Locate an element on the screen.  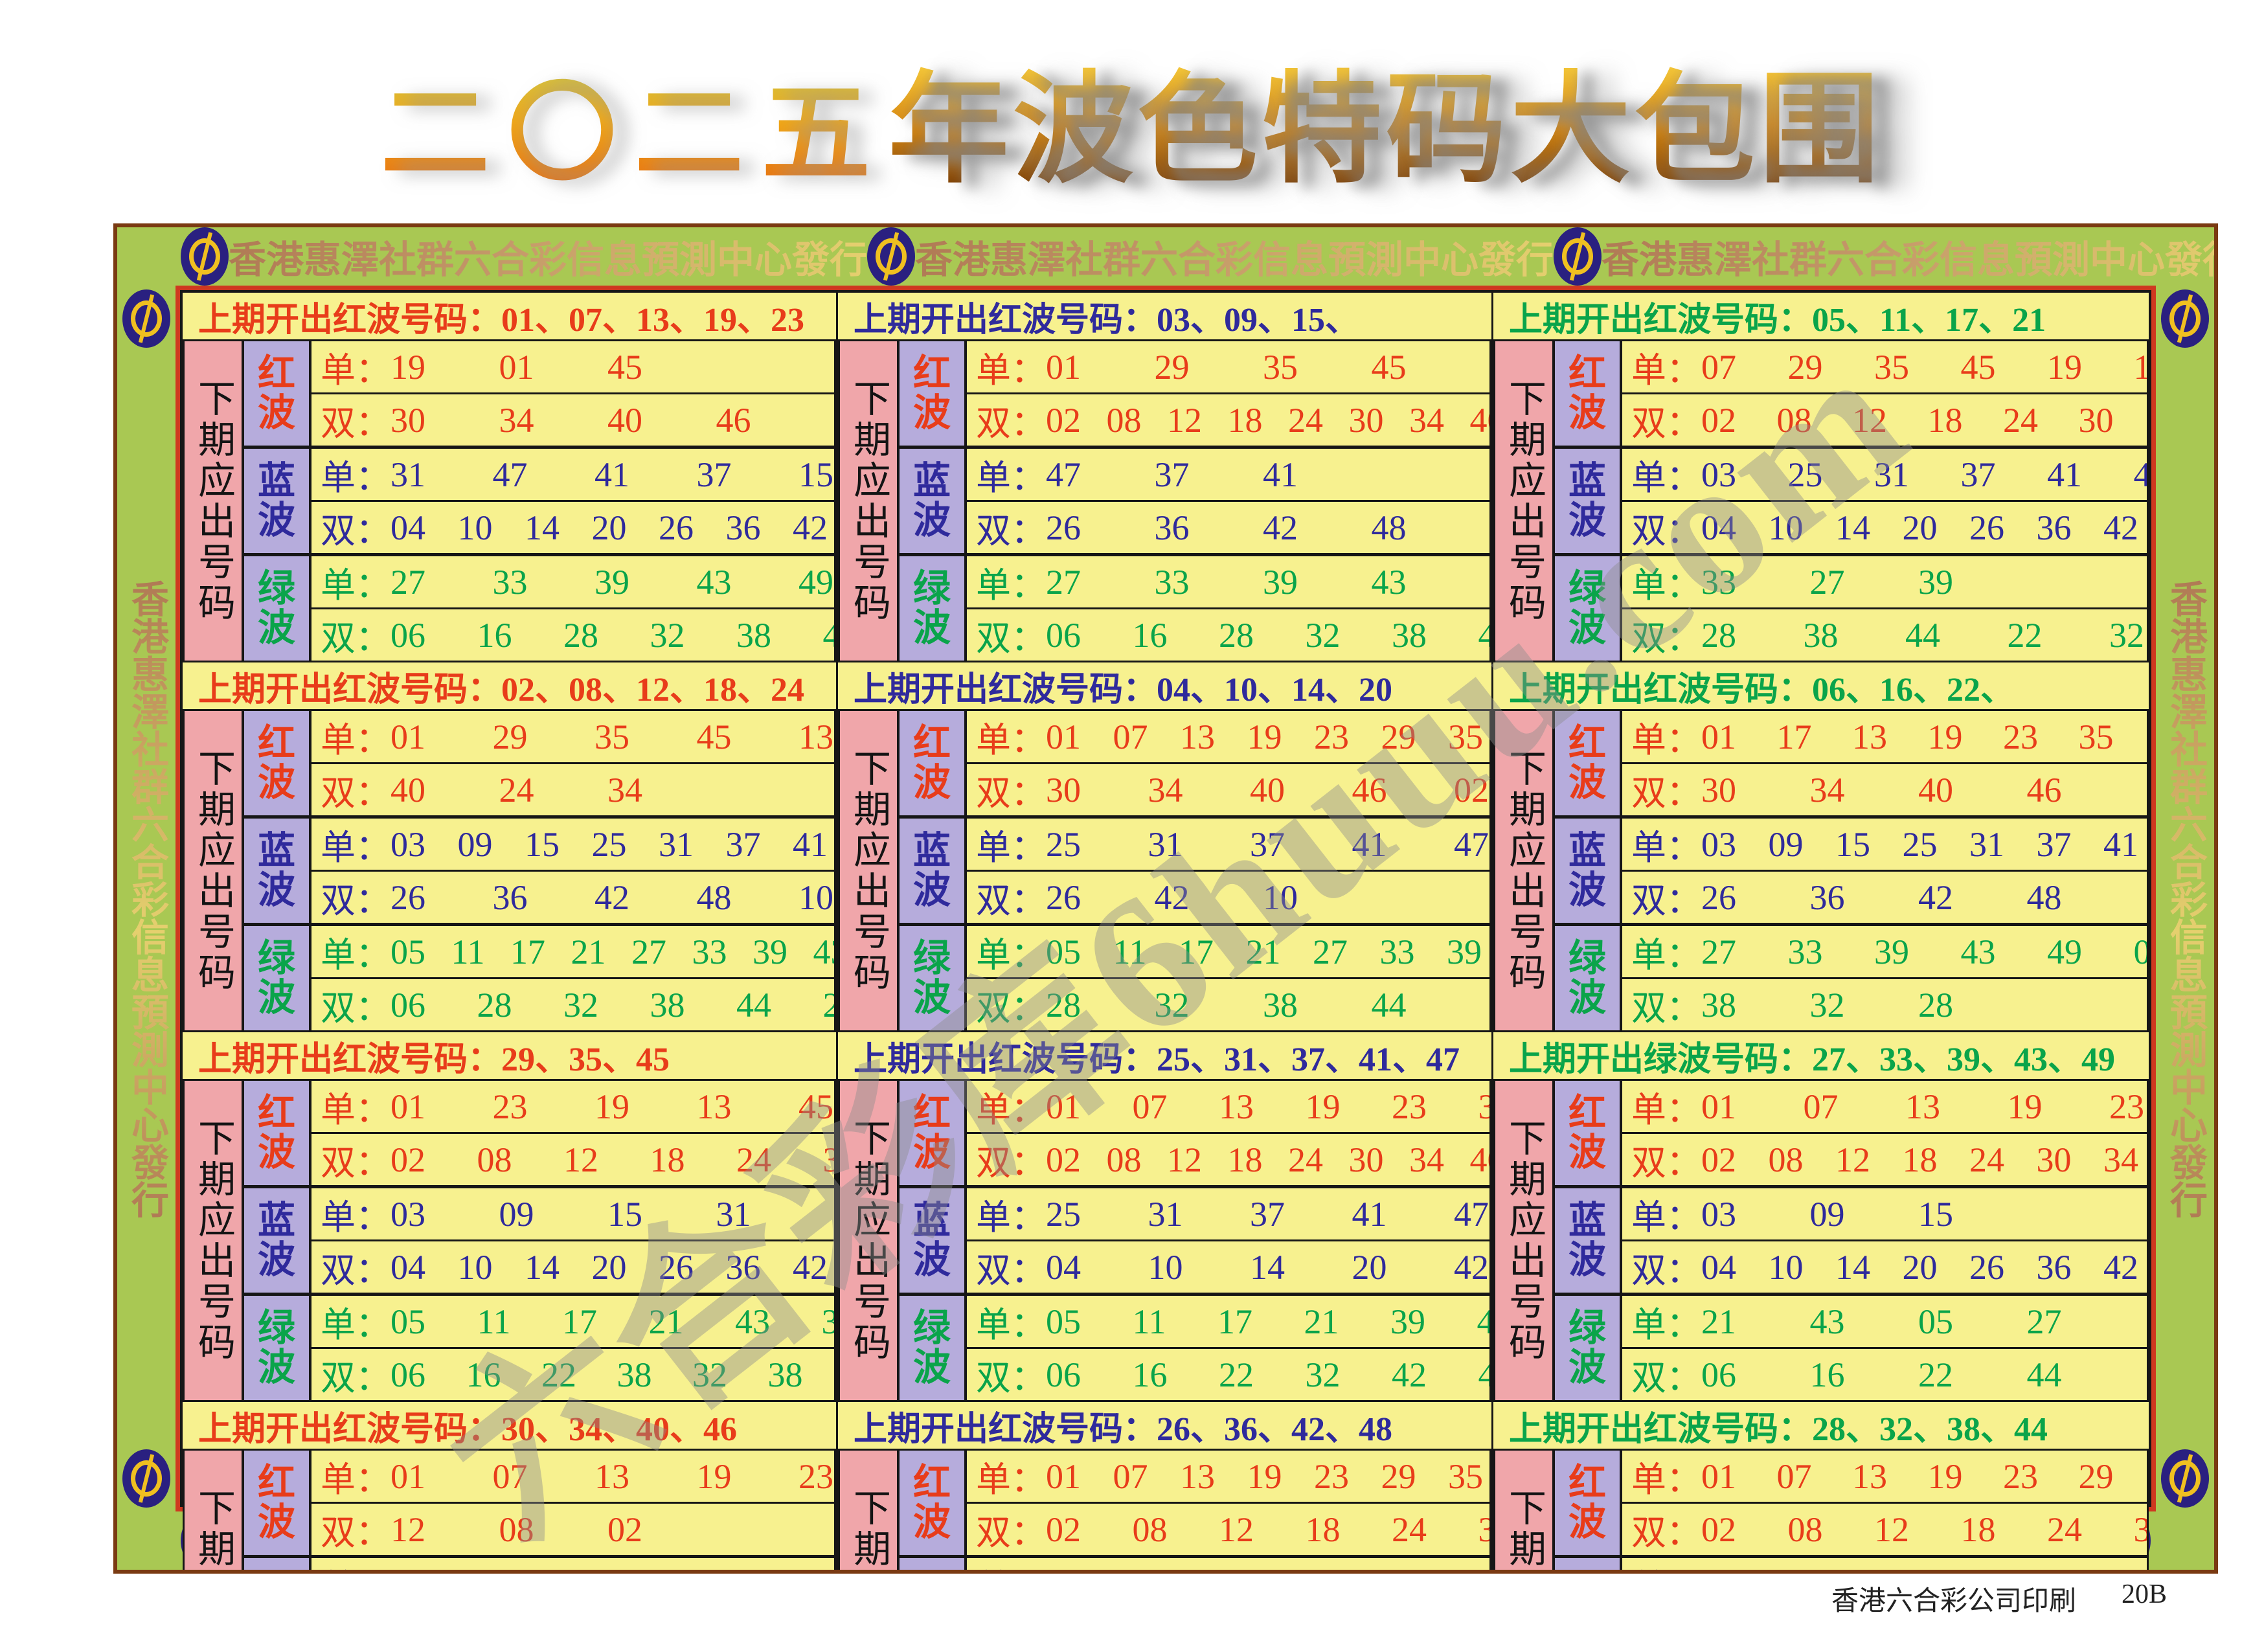
number-row: 双： 06 28 32 38 44 22 is located at coordinates (573, 1003).